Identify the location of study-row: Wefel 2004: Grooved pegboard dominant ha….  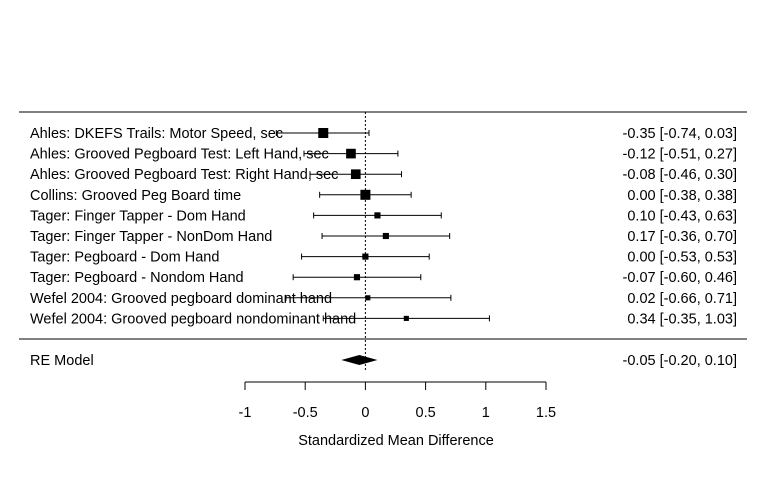
(383, 299).